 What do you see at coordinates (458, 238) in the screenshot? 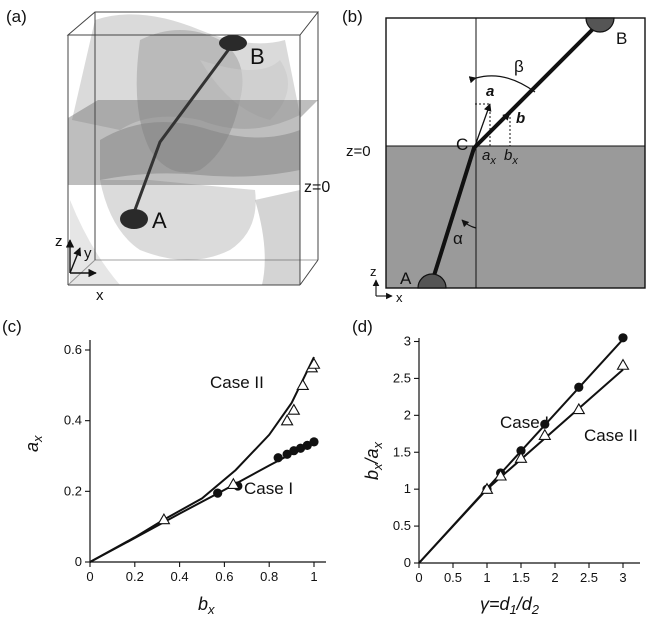
I see `alpha-label: α` at bounding box center [458, 238].